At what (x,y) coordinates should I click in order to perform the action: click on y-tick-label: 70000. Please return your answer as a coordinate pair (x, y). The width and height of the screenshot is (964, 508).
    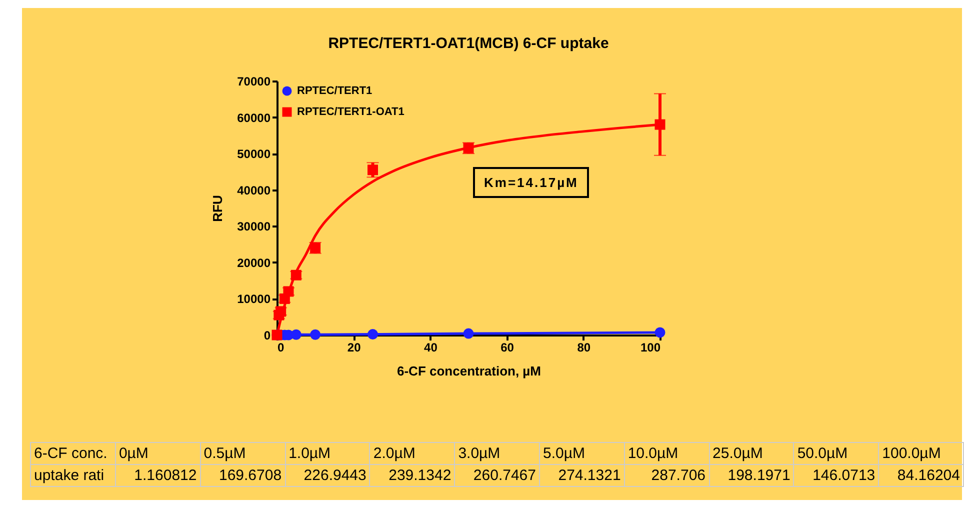
    Looking at the image, I should click on (254, 81).